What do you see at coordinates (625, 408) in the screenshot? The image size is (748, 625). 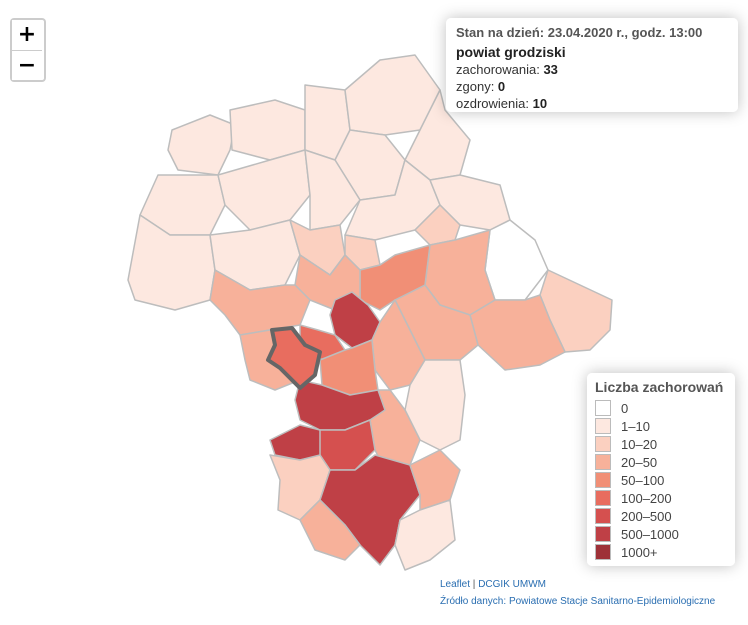 I see `legend-label: 0` at bounding box center [625, 408].